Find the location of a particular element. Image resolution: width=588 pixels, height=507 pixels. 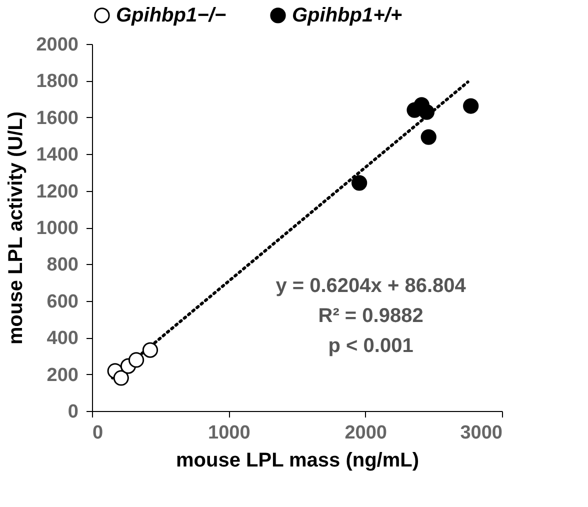

x-tick-label: 3000 is located at coordinates (481, 433).